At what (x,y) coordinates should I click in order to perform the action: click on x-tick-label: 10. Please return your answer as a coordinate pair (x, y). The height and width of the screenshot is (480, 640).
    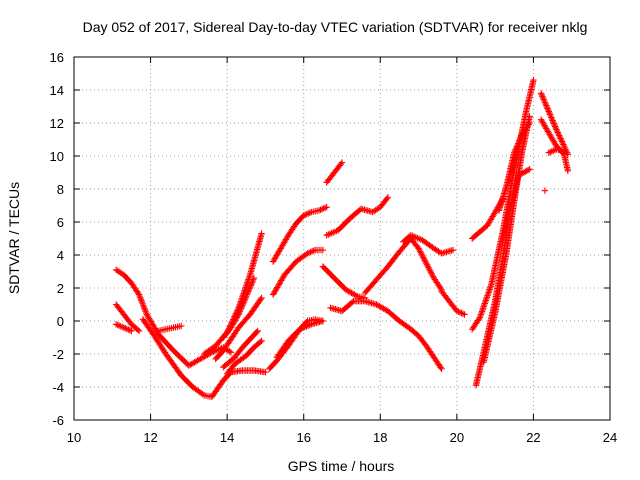
    Looking at the image, I should click on (74, 437).